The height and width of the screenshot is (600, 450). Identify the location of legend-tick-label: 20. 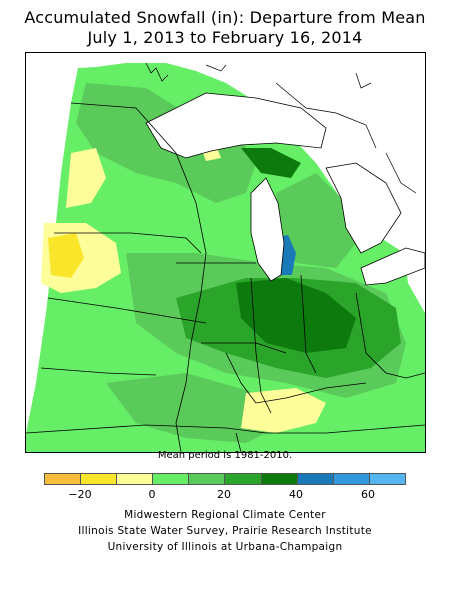
(224, 494).